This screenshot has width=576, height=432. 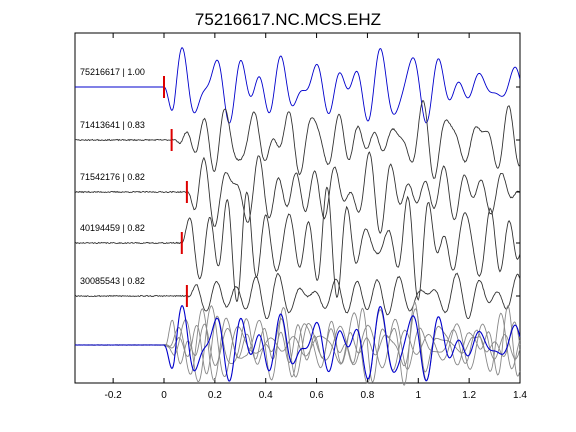 I want to click on trace-label: 30085543 | 0.82, so click(x=112, y=281).